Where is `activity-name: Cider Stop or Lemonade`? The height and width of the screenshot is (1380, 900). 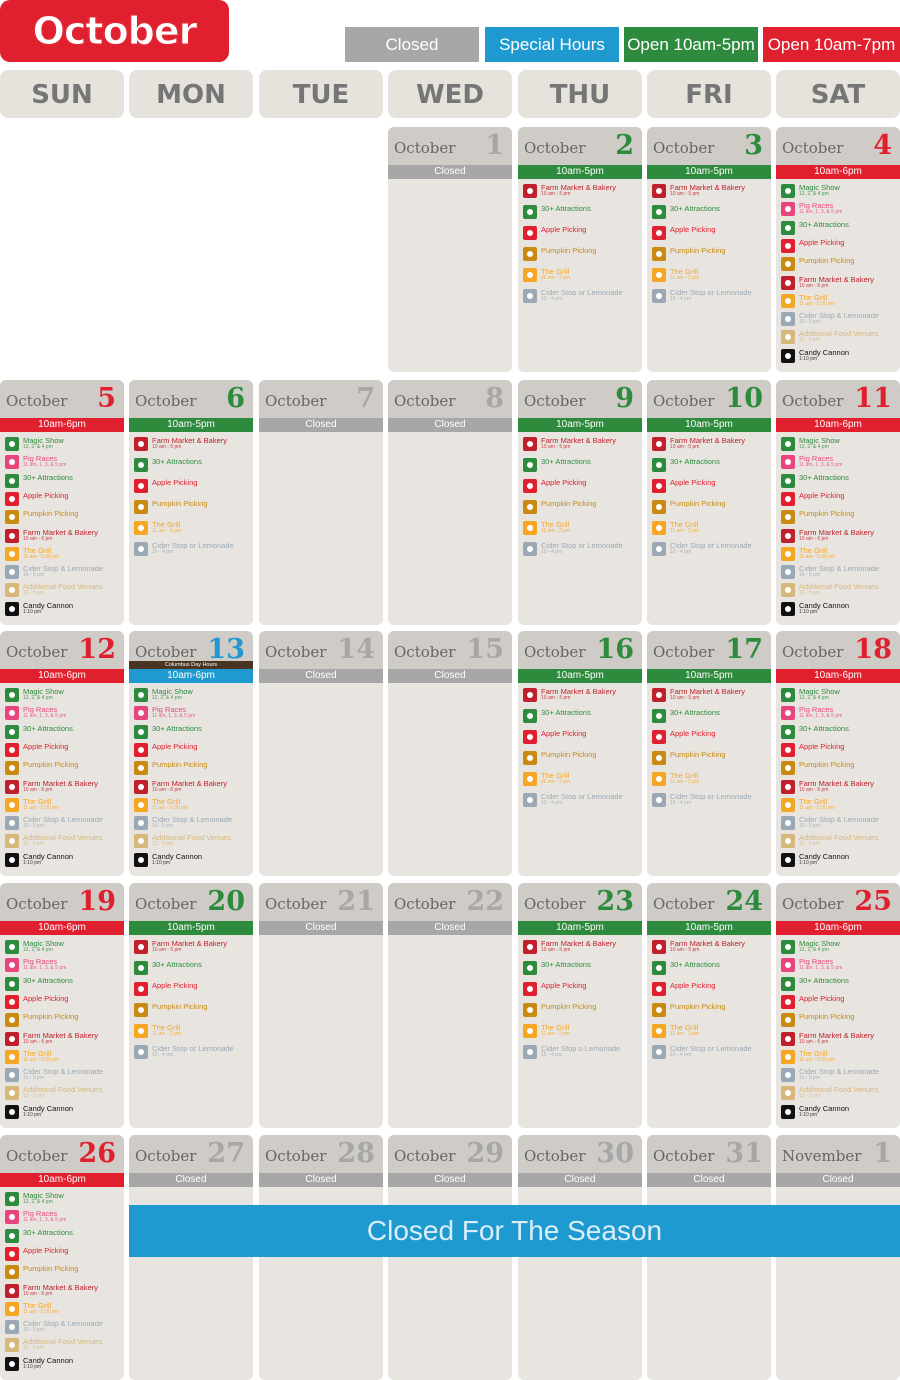
activity-name: Cider Stop or Lemonade is located at coordinates (582, 292).